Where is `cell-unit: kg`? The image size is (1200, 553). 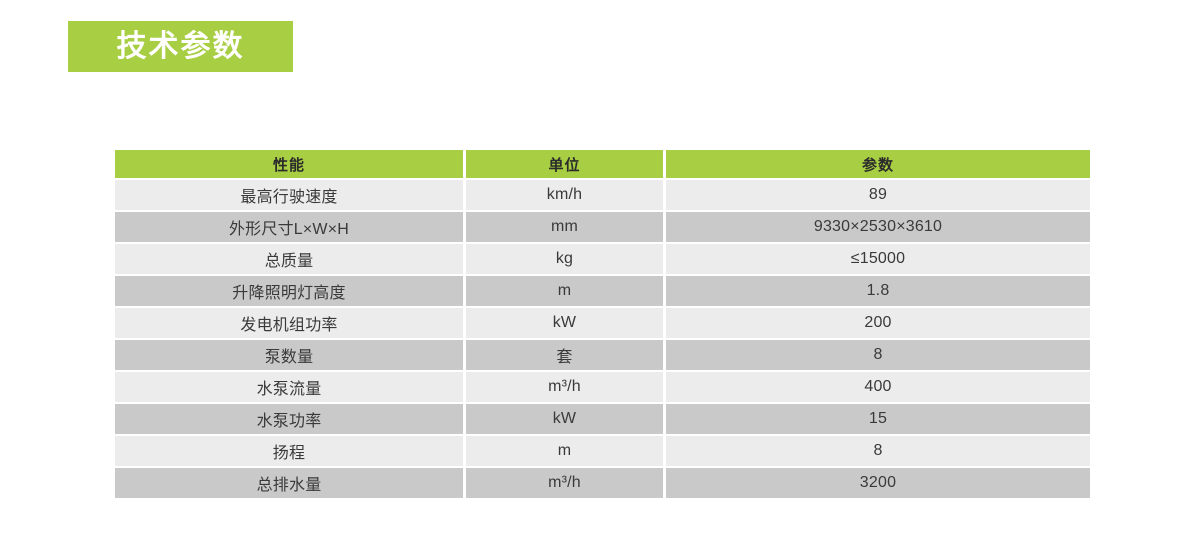 cell-unit: kg is located at coordinates (564, 259).